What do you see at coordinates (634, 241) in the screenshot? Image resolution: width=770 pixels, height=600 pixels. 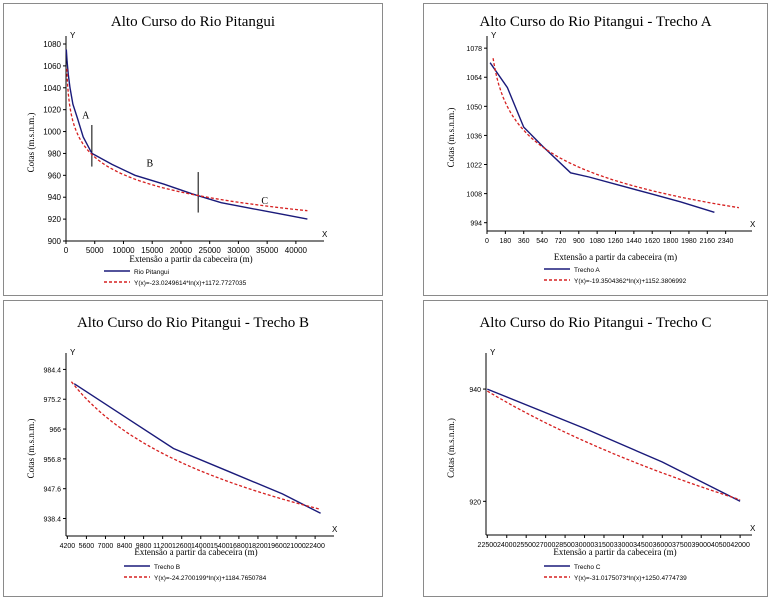 I see `x-tick-label: 1440` at bounding box center [634, 241].